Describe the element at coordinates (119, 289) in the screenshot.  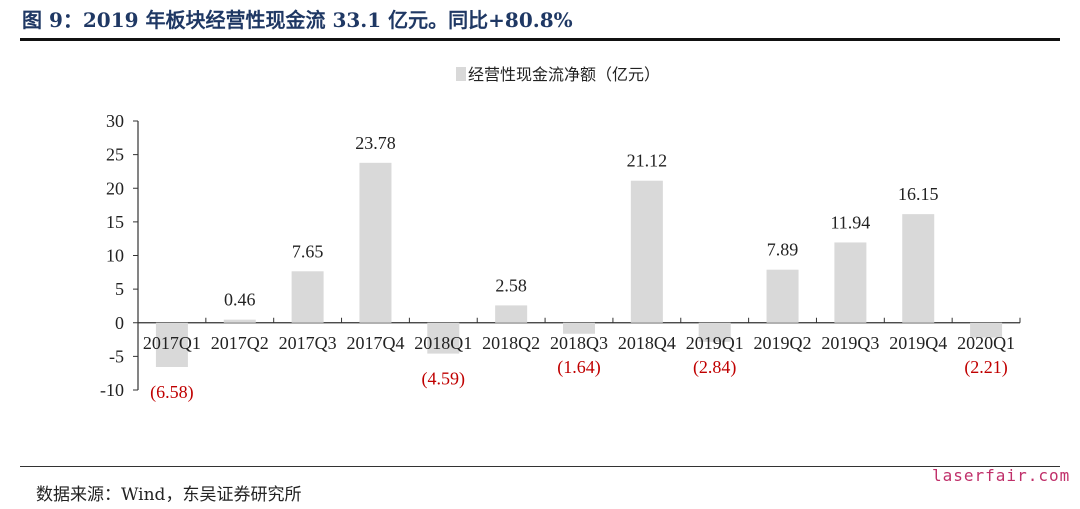
I see `y-tick-label: 5` at that location.